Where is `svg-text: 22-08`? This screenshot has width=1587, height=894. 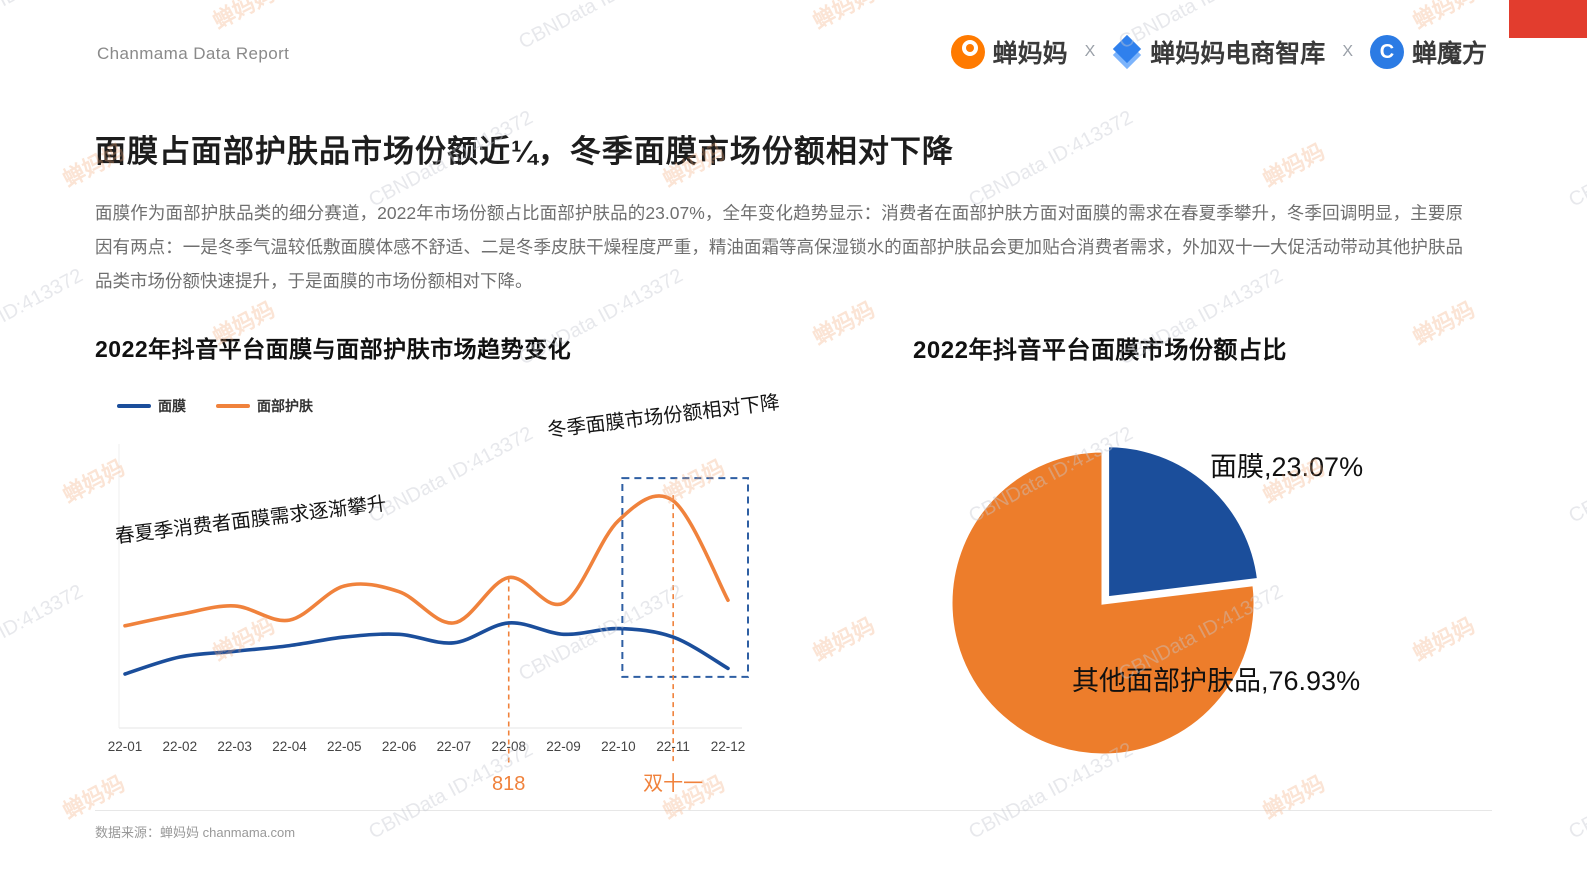
svg-text: 22-08 is located at coordinates (508, 746).